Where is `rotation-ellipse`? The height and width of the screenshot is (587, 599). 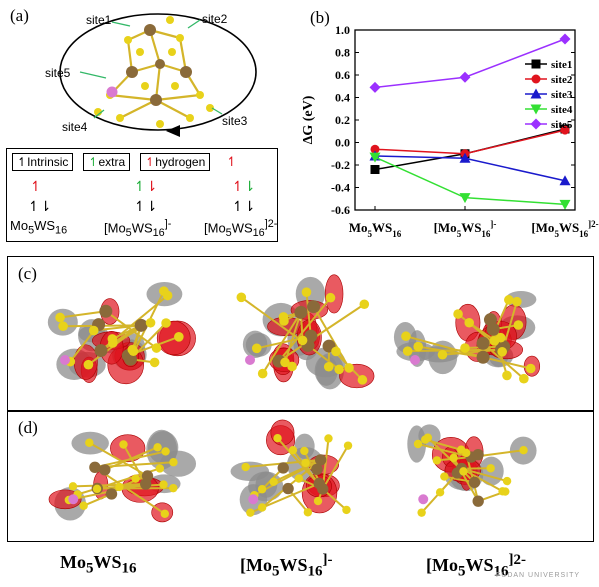
rotation-ellipse is located at coordinates (158, 72).